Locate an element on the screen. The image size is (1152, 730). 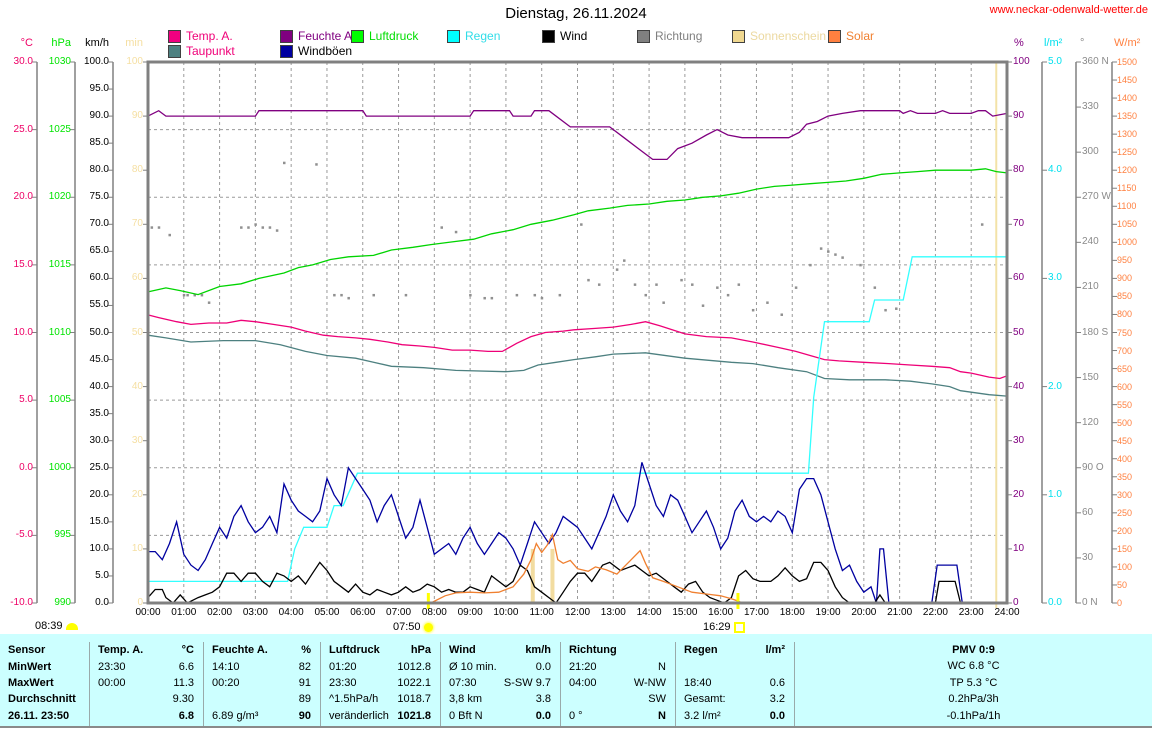
table-cell: 00:00 11.3 is located at coordinates (146, 682).